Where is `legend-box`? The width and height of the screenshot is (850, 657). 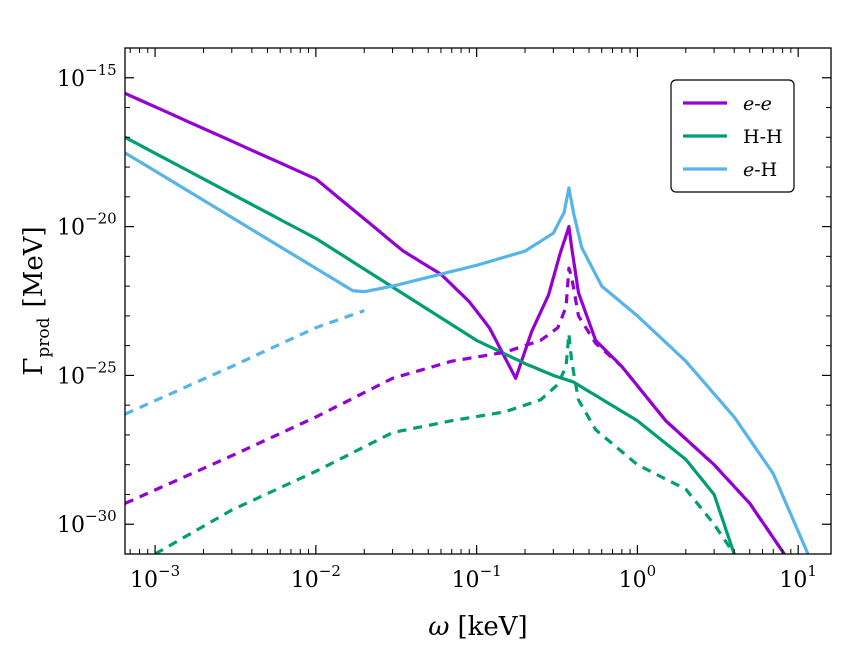 legend-box is located at coordinates (732, 136).